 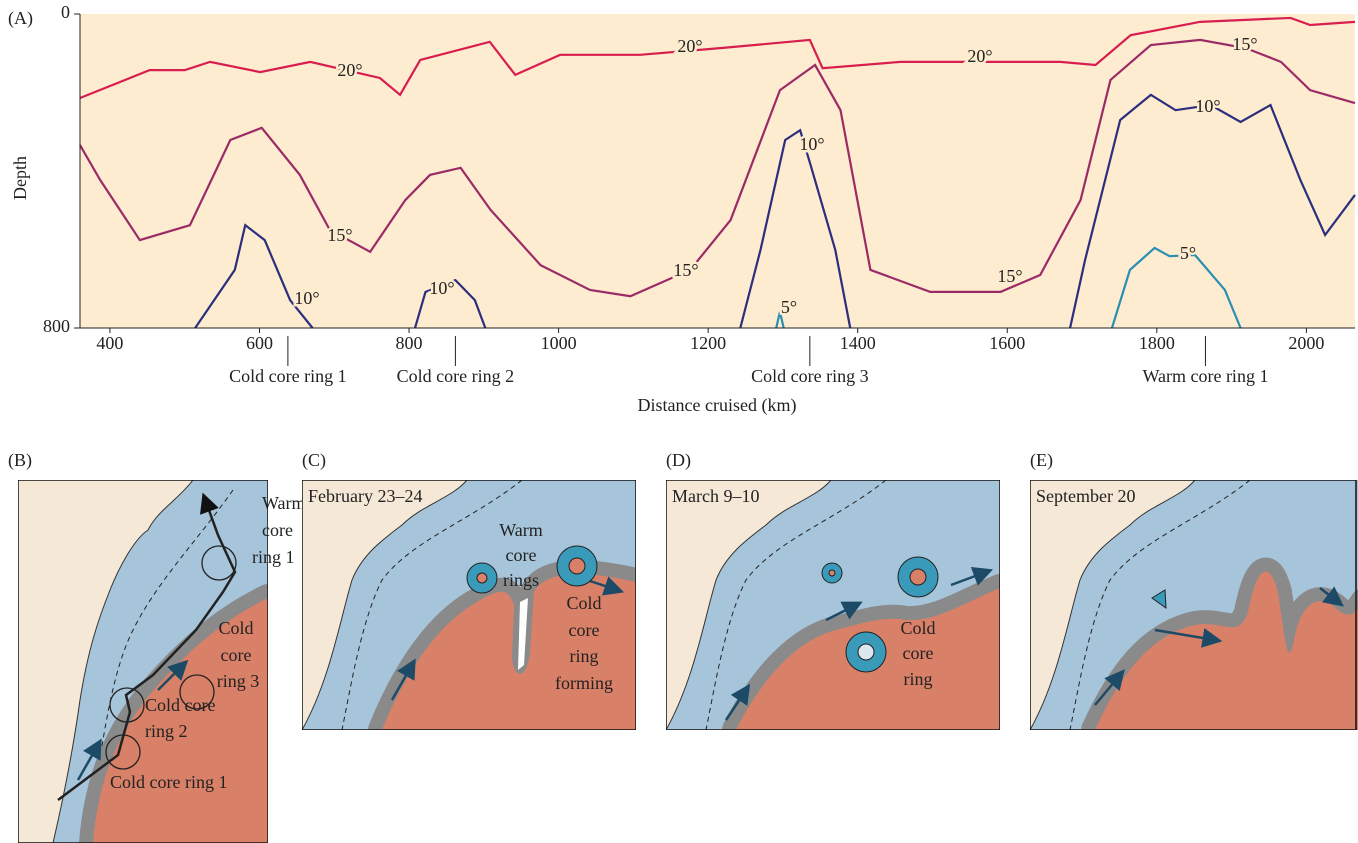 I want to click on note: rings, so click(x=521, y=580).